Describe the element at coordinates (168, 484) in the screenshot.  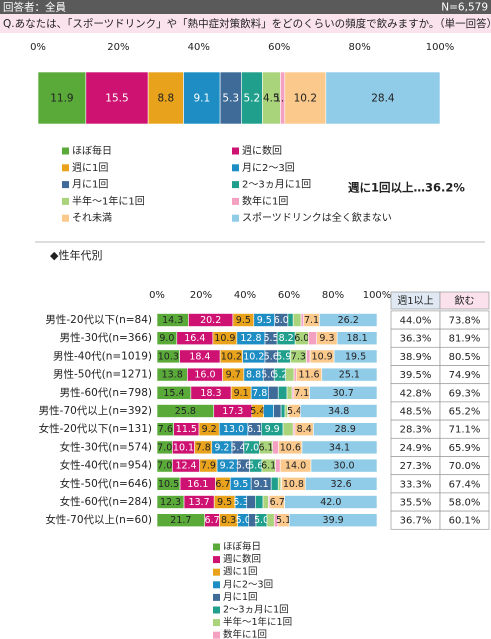
I see `value-label: 10.5` at that location.